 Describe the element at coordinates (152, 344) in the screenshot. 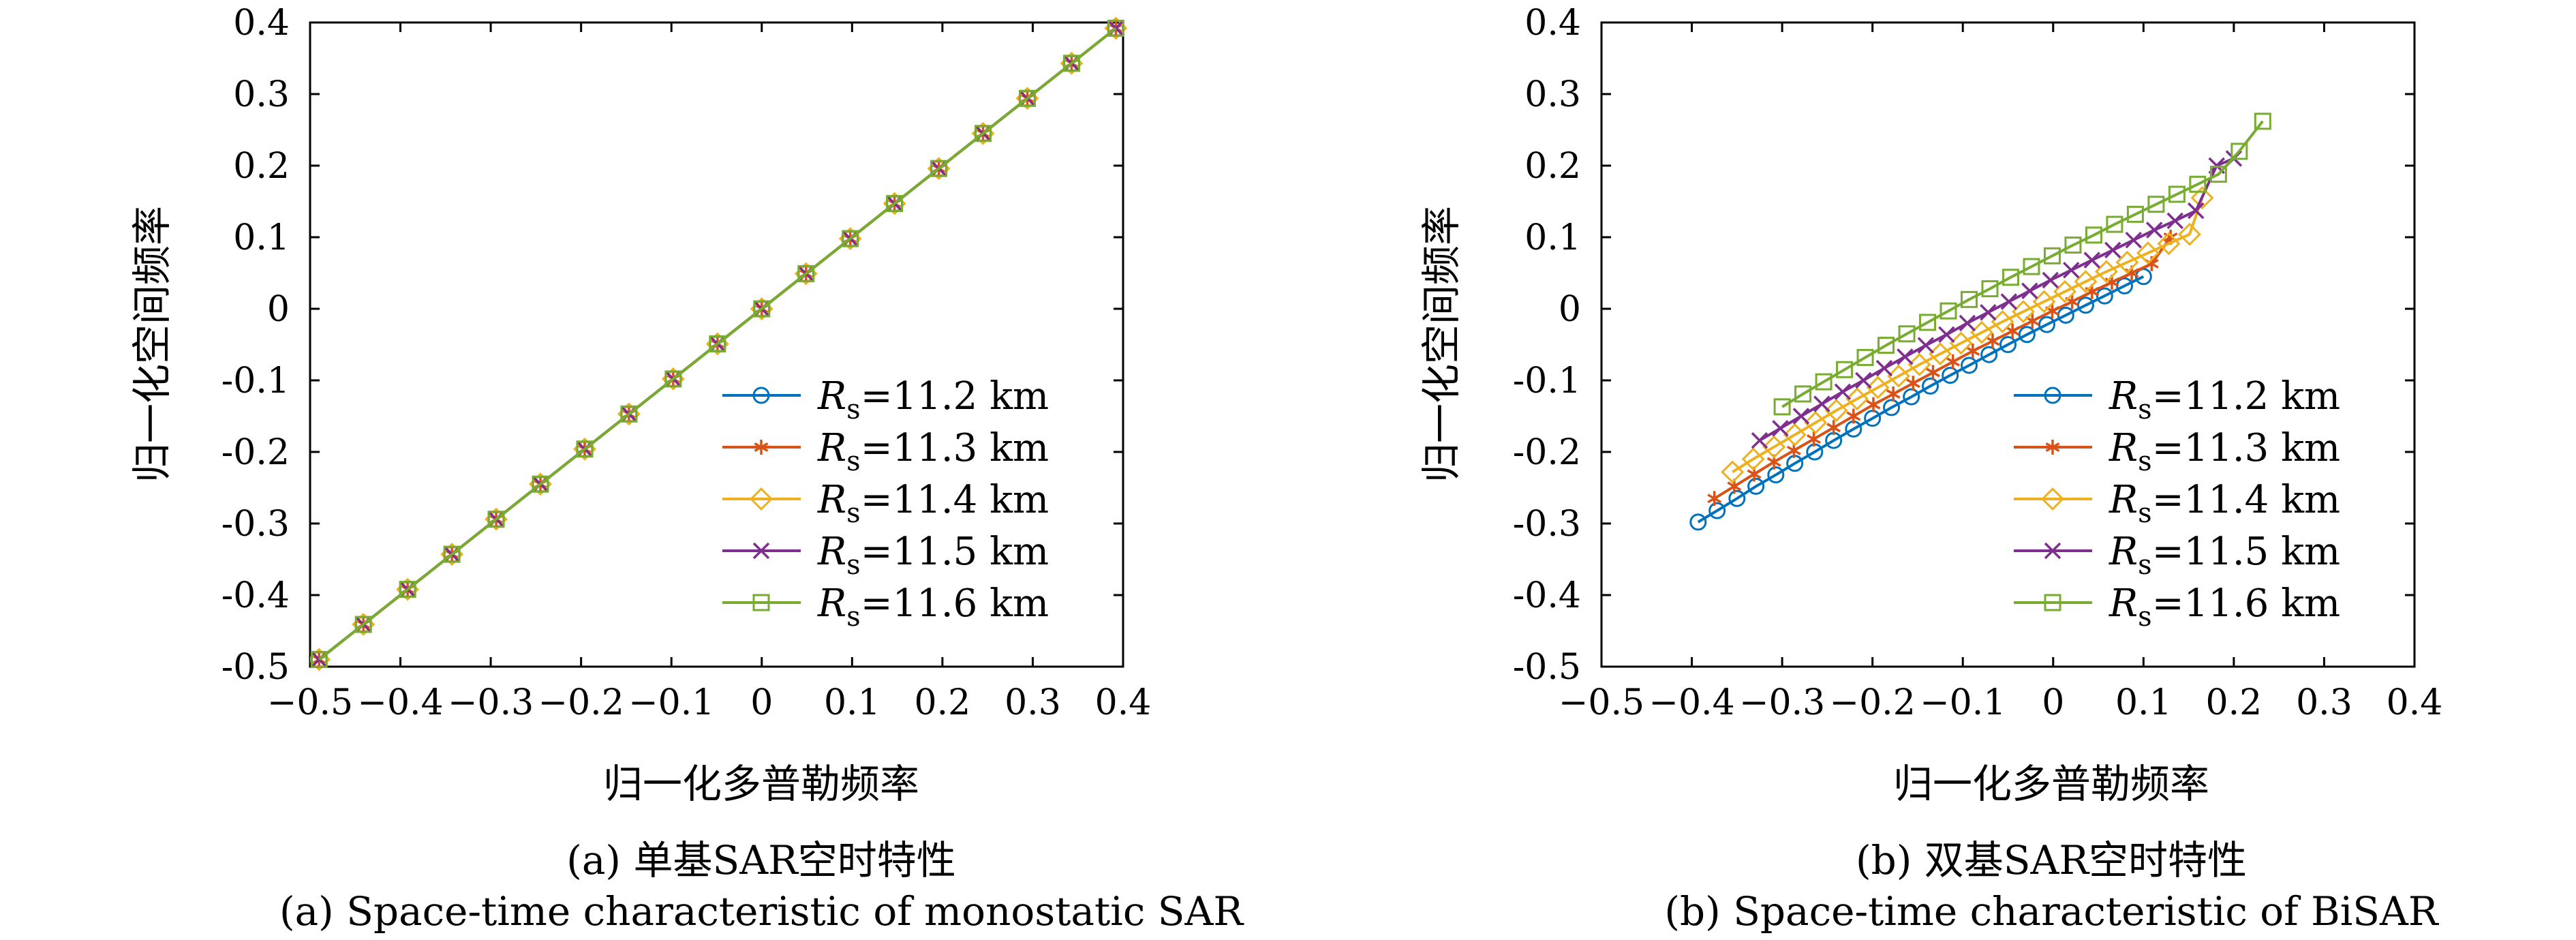

I see `ylabel-a: 归一化空间频率` at that location.